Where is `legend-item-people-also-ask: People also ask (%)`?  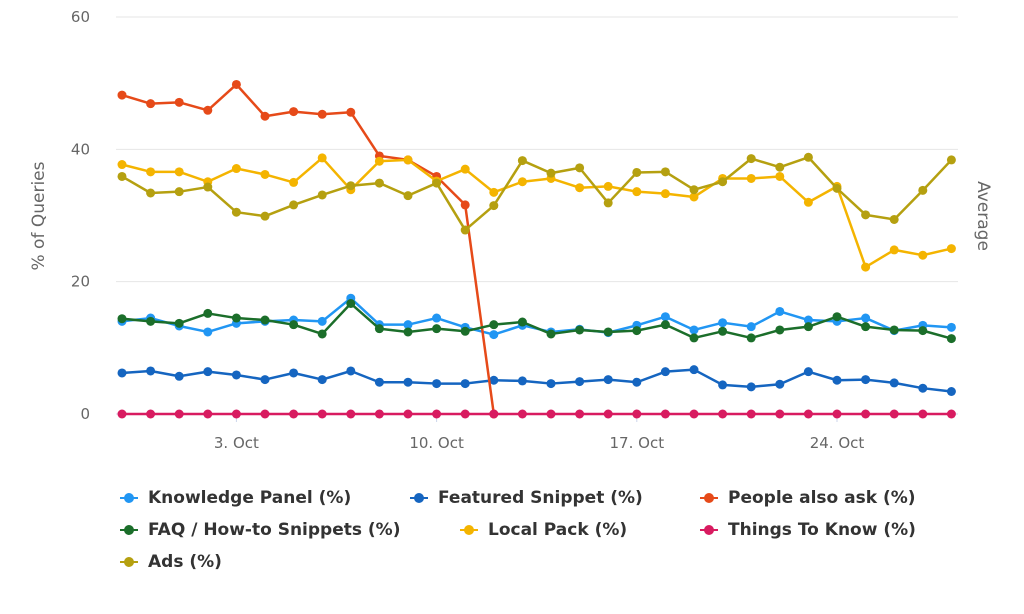 legend-item-people-also-ask: People also ask (%) is located at coordinates (808, 498).